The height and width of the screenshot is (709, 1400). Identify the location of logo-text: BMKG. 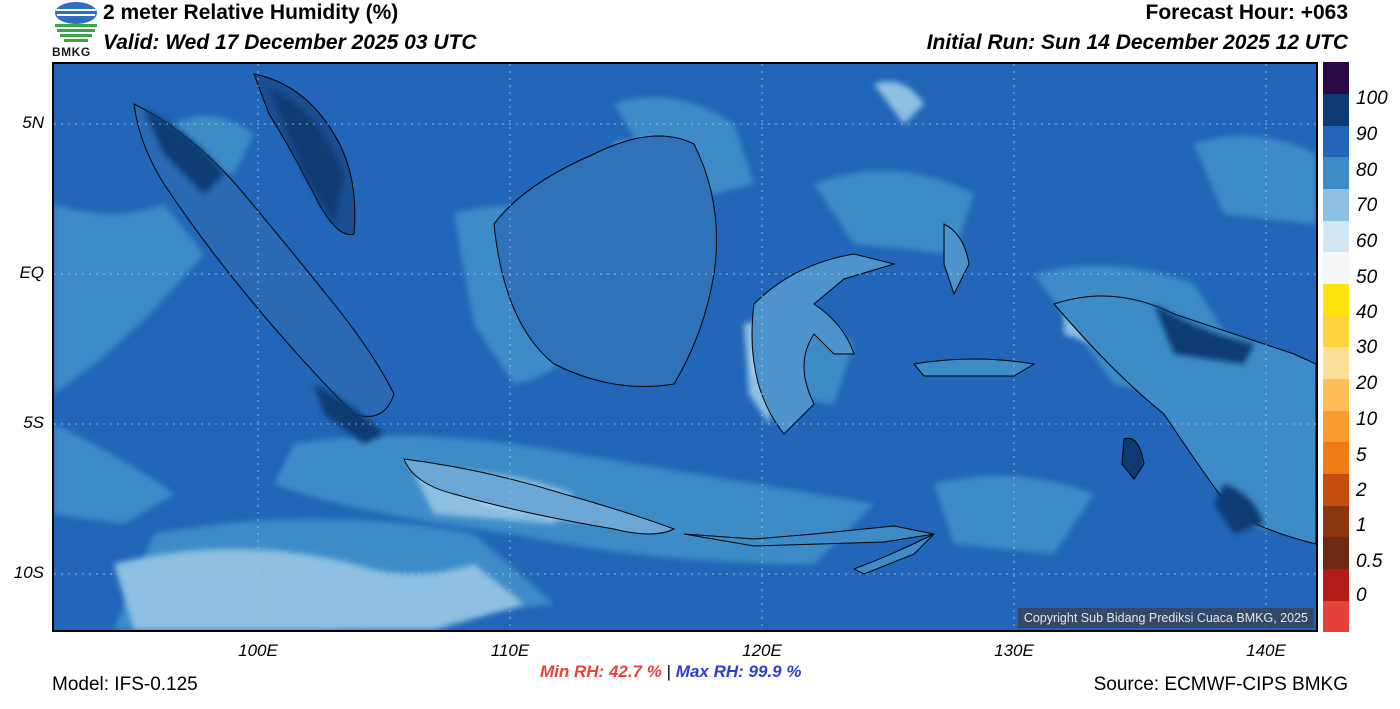
(71, 52).